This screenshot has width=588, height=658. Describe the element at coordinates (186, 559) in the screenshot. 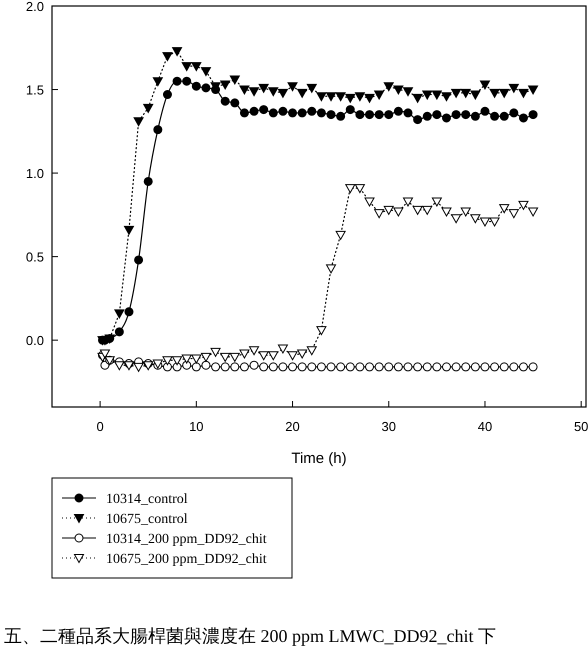

I see `legend-label: 10675_200 ppm_DD92_chit` at that location.